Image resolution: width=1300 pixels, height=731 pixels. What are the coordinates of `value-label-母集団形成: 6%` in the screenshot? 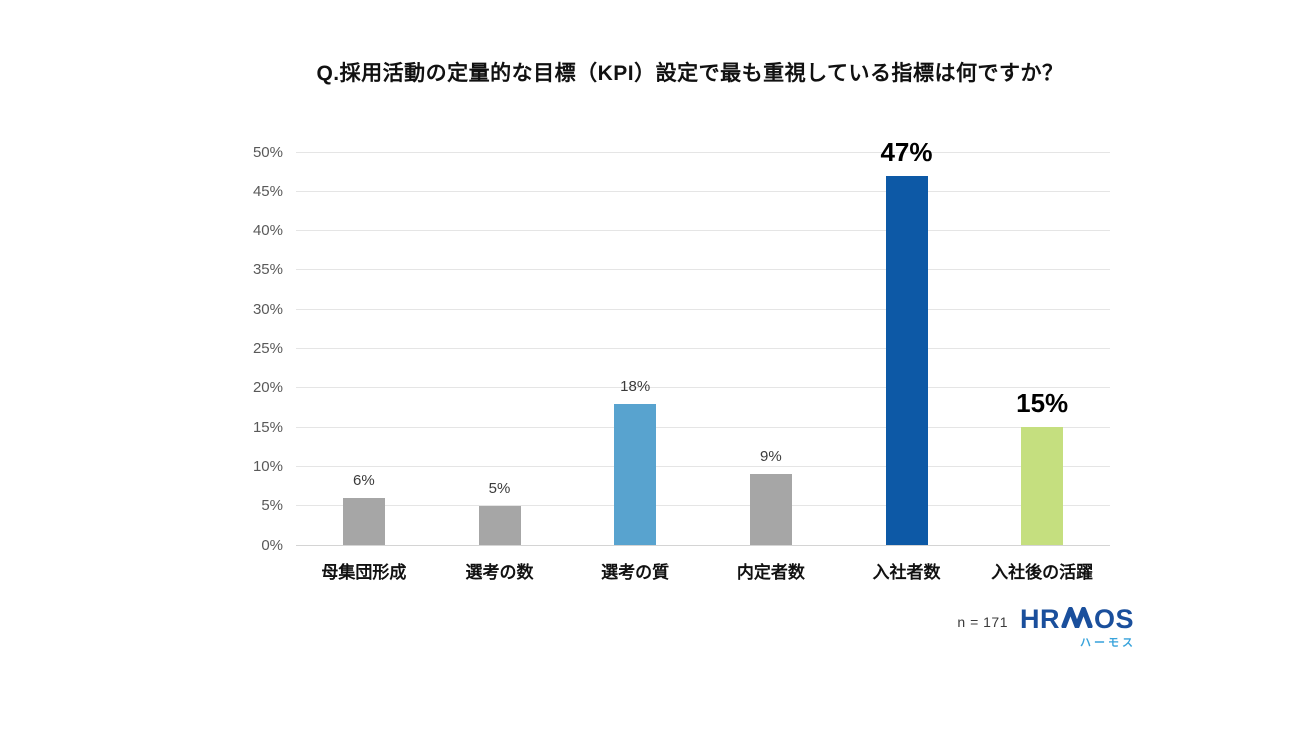 It's located at (363, 480).